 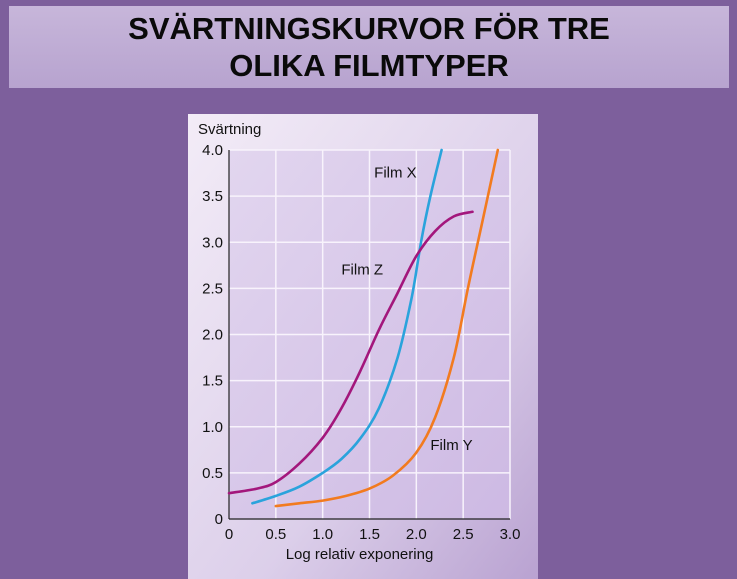 I want to click on x-axis-label: Log relativ exponering, so click(x=360, y=554).